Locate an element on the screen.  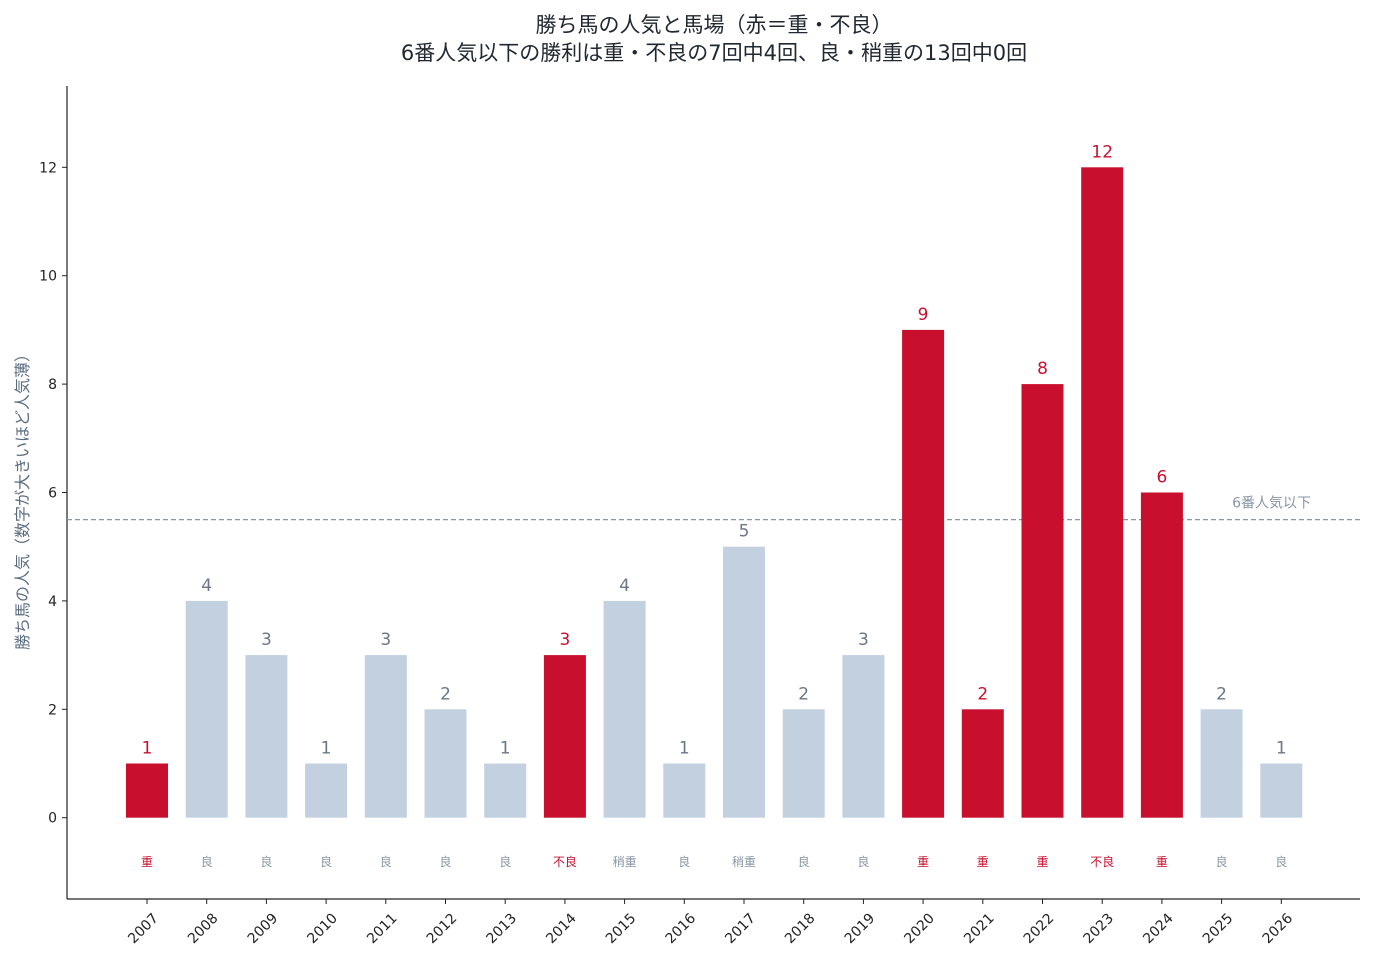
y-tick-label: 12 is located at coordinates (48, 168).